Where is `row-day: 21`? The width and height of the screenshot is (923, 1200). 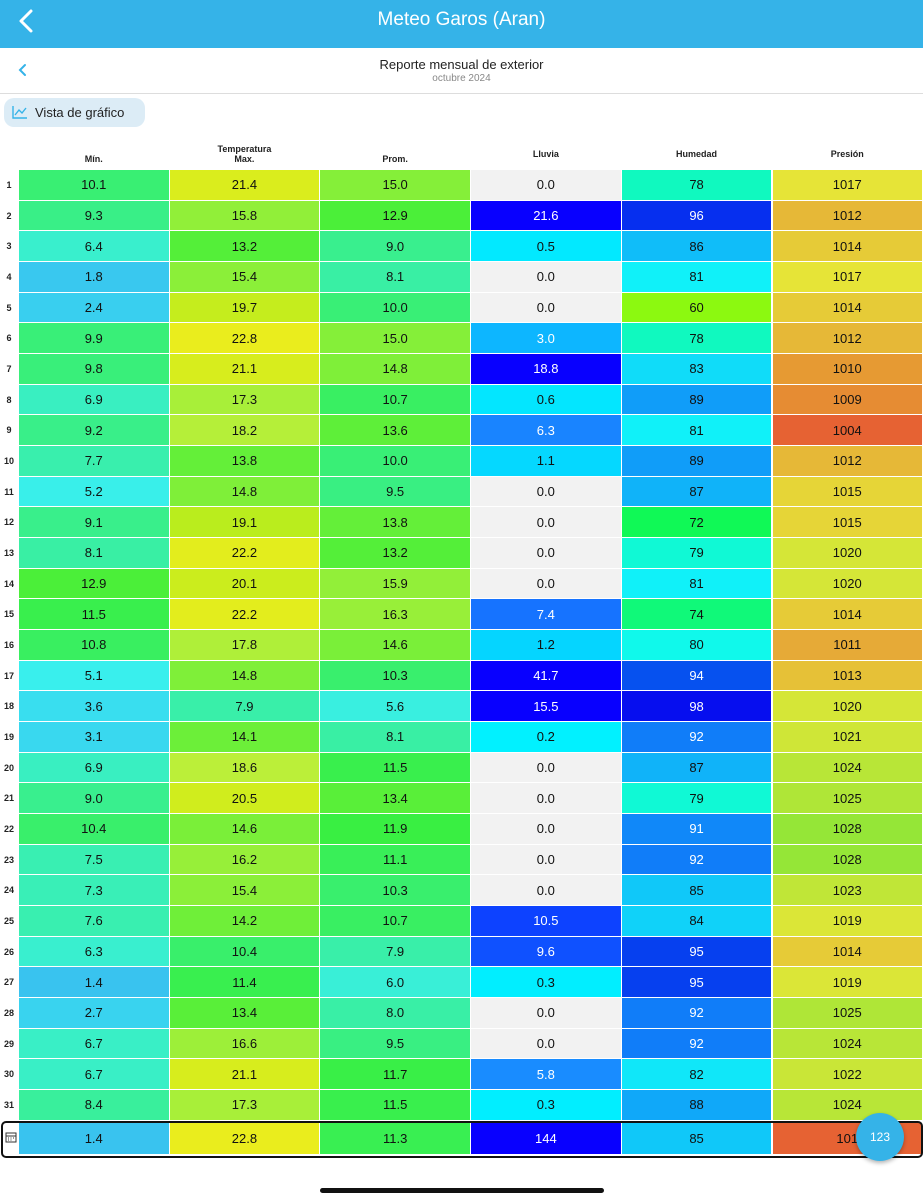
row-day: 21 is located at coordinates (8, 798).